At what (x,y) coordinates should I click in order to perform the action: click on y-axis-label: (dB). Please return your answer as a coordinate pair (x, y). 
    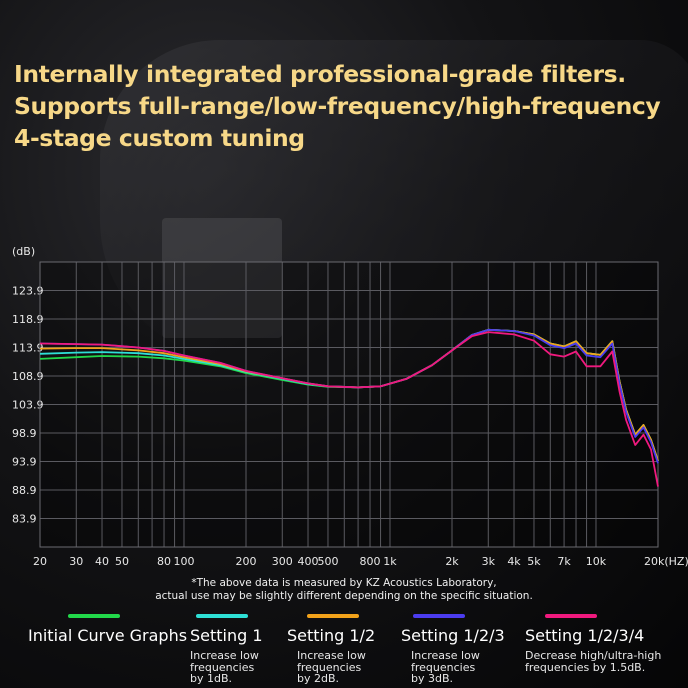
    Looking at the image, I should click on (23, 251).